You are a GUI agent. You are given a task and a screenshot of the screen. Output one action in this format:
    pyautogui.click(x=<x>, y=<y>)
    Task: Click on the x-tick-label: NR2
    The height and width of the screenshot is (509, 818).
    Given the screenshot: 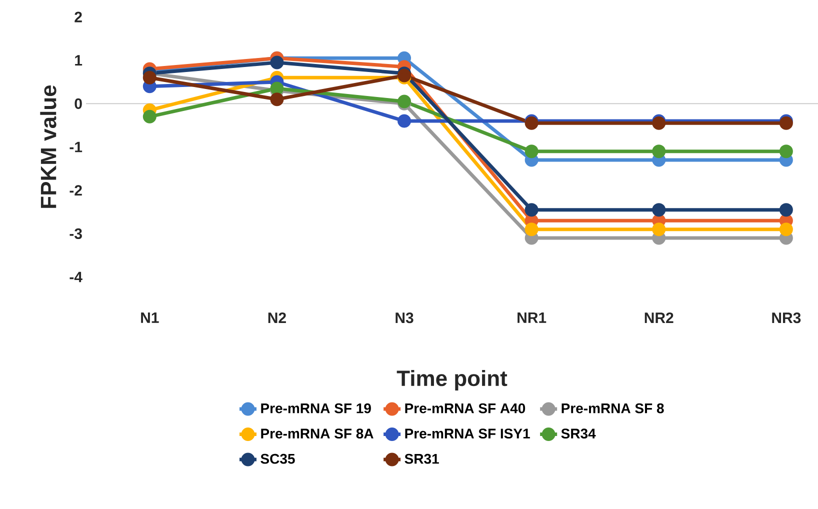 What is the action you would take?
    pyautogui.click(x=659, y=317)
    